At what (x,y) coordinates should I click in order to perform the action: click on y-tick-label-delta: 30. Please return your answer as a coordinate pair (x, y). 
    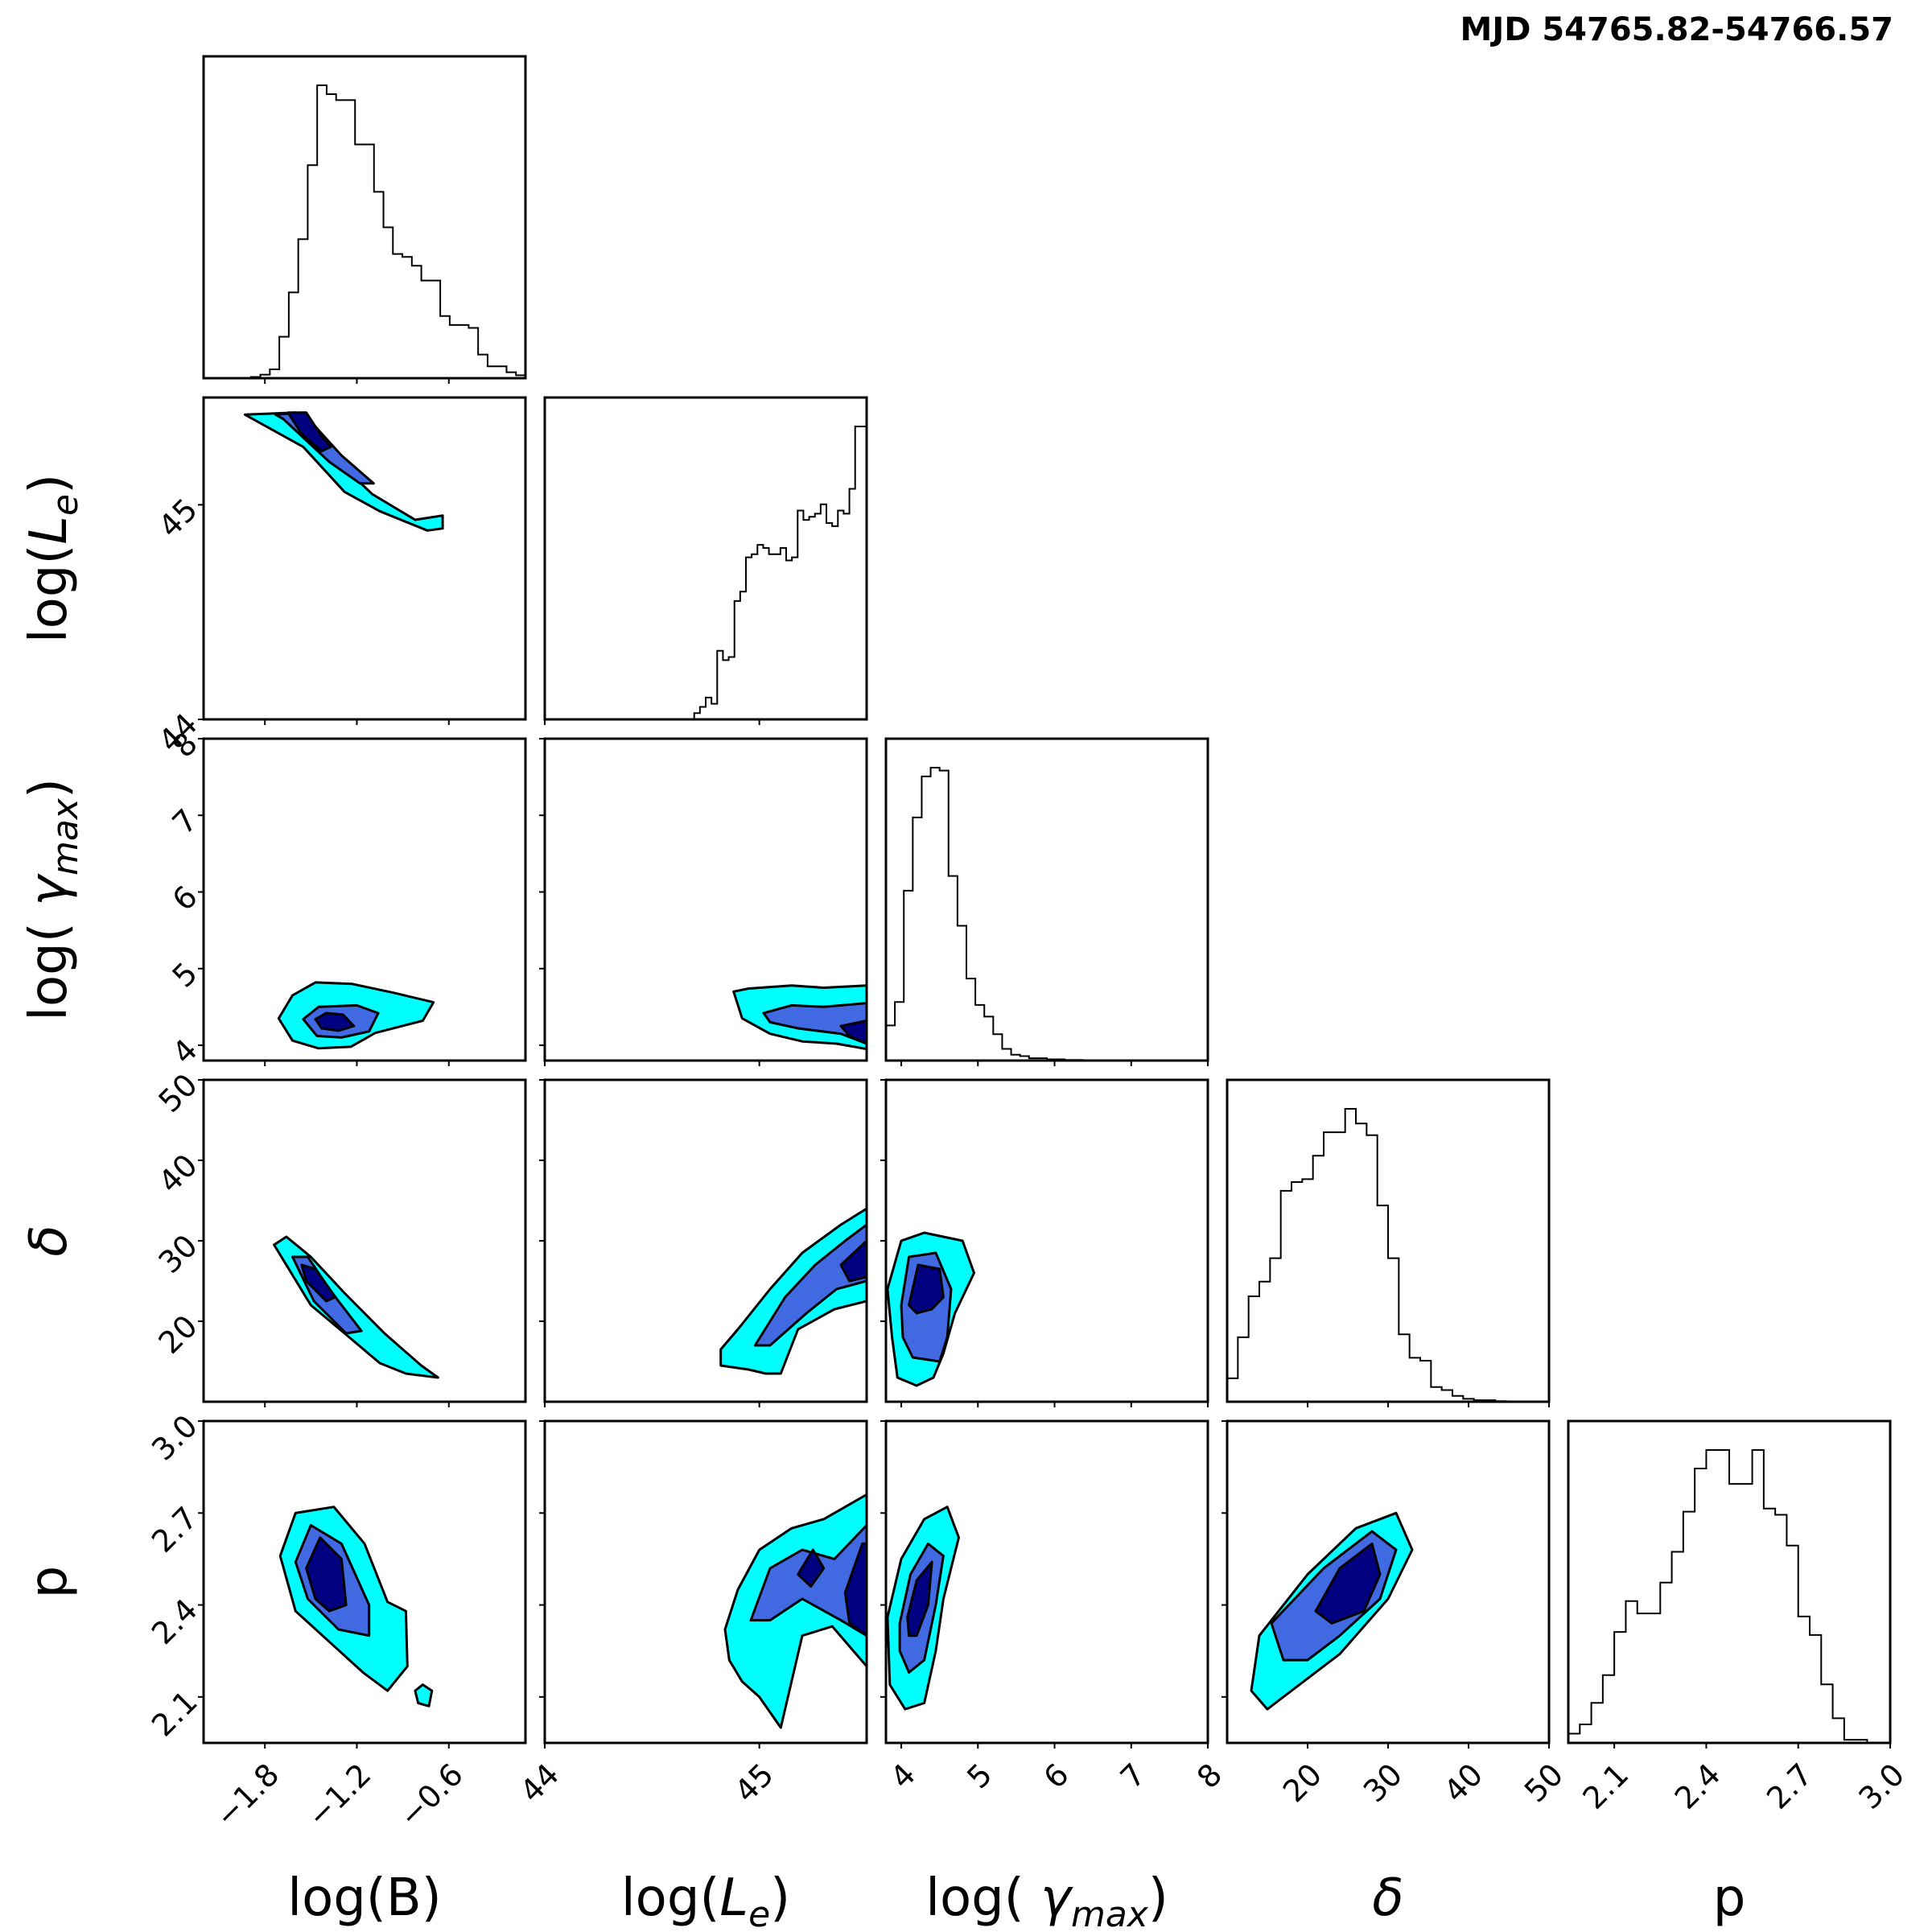
    Looking at the image, I should click on (178, 1254).